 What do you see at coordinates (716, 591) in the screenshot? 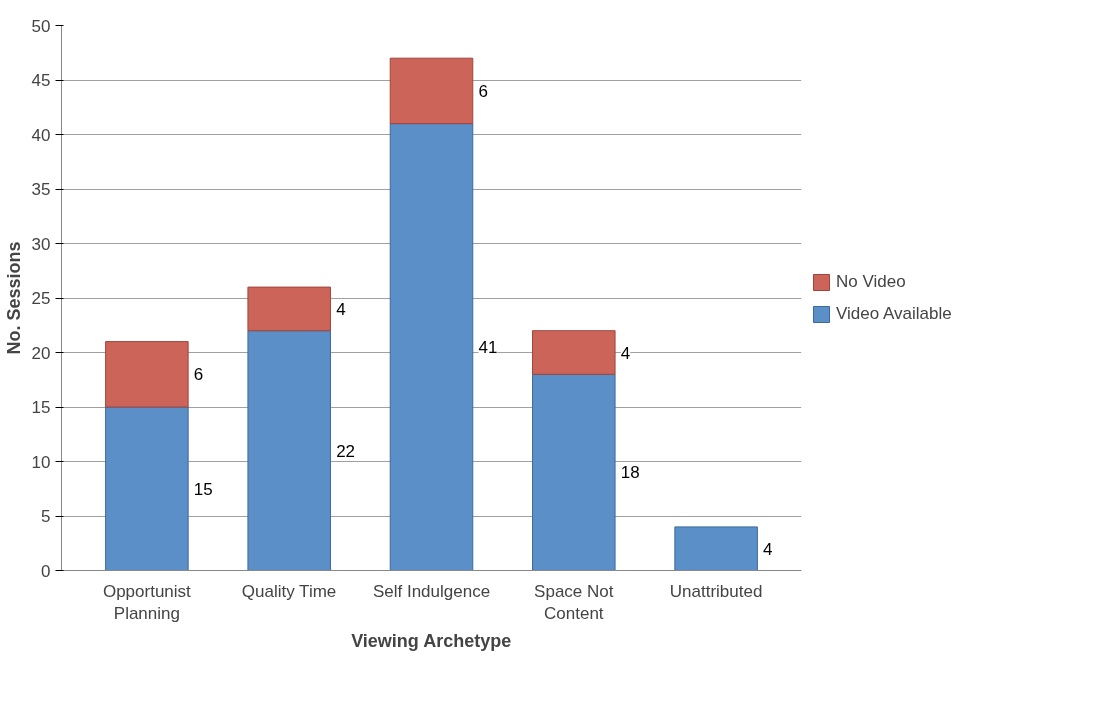
I see `x-tick-label: Unattributed` at bounding box center [716, 591].